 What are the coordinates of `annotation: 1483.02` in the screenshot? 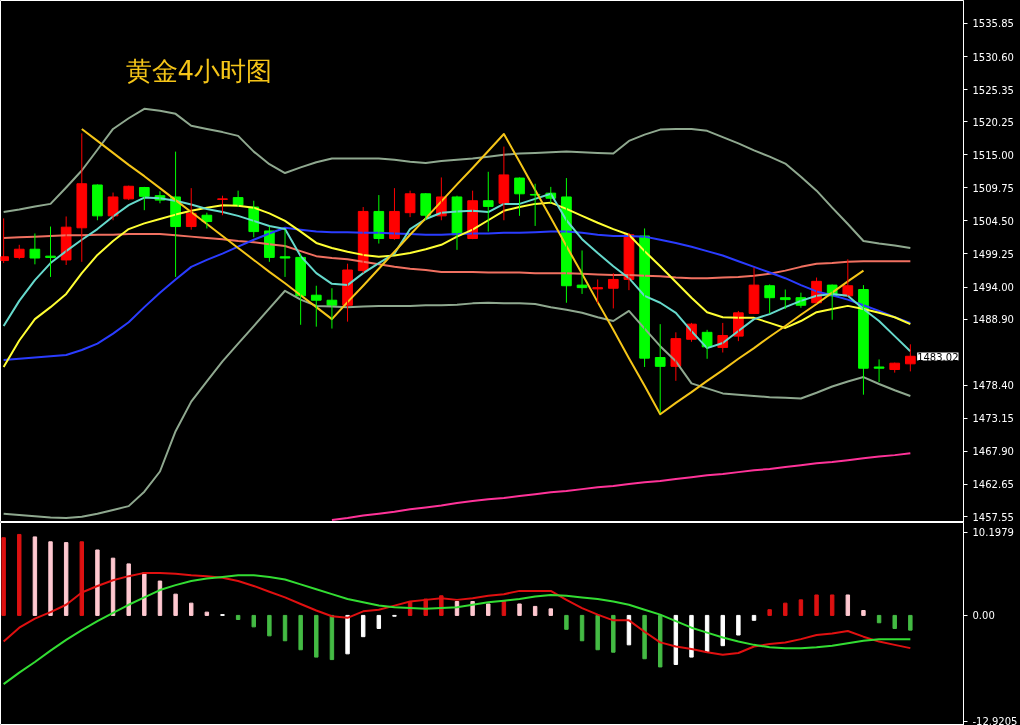 It's located at (938, 357).